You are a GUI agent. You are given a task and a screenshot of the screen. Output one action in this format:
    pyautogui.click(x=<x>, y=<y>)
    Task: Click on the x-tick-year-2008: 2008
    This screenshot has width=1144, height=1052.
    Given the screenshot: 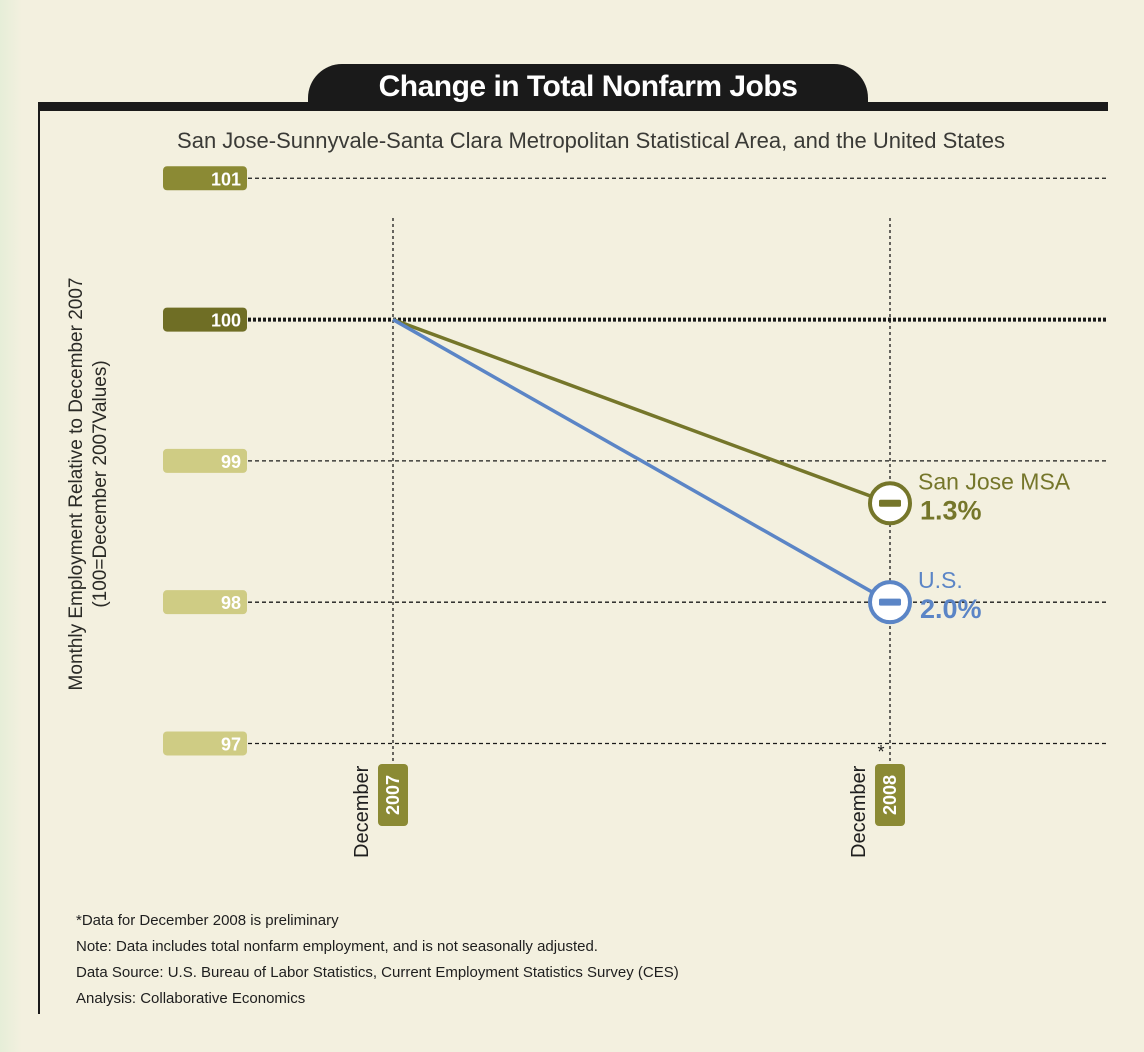 What is the action you would take?
    pyautogui.click(x=890, y=795)
    